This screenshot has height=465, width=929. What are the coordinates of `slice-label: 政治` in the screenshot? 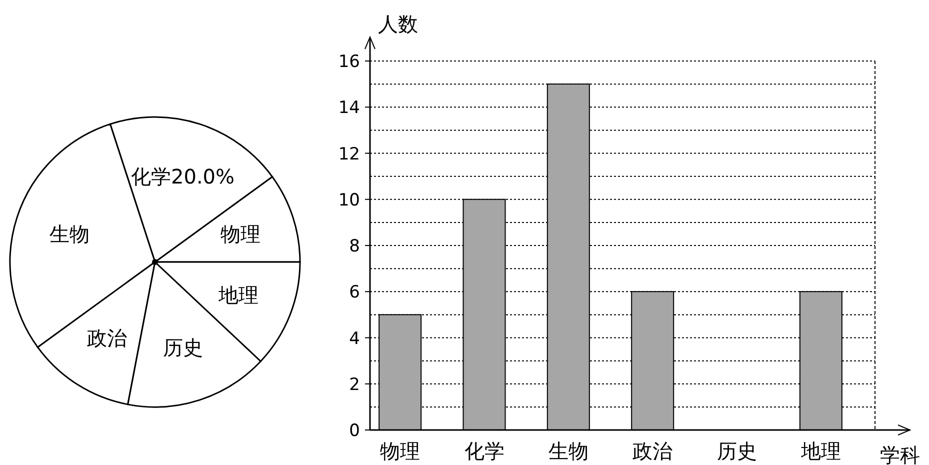 It's located at (106, 338).